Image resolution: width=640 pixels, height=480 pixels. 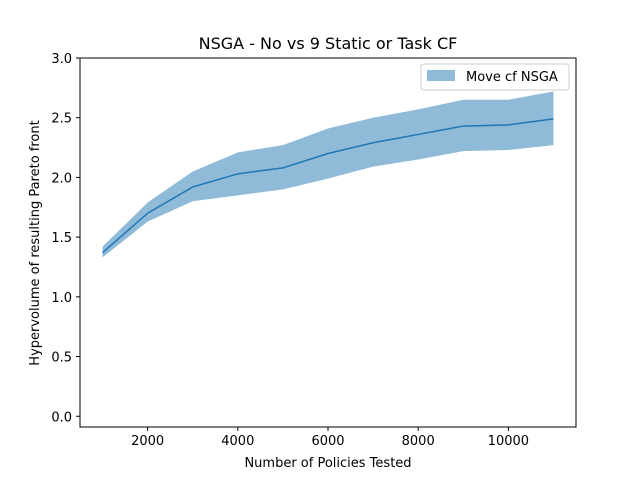 What do you see at coordinates (61, 238) in the screenshot?
I see `y-tick-label: 1.5` at bounding box center [61, 238].